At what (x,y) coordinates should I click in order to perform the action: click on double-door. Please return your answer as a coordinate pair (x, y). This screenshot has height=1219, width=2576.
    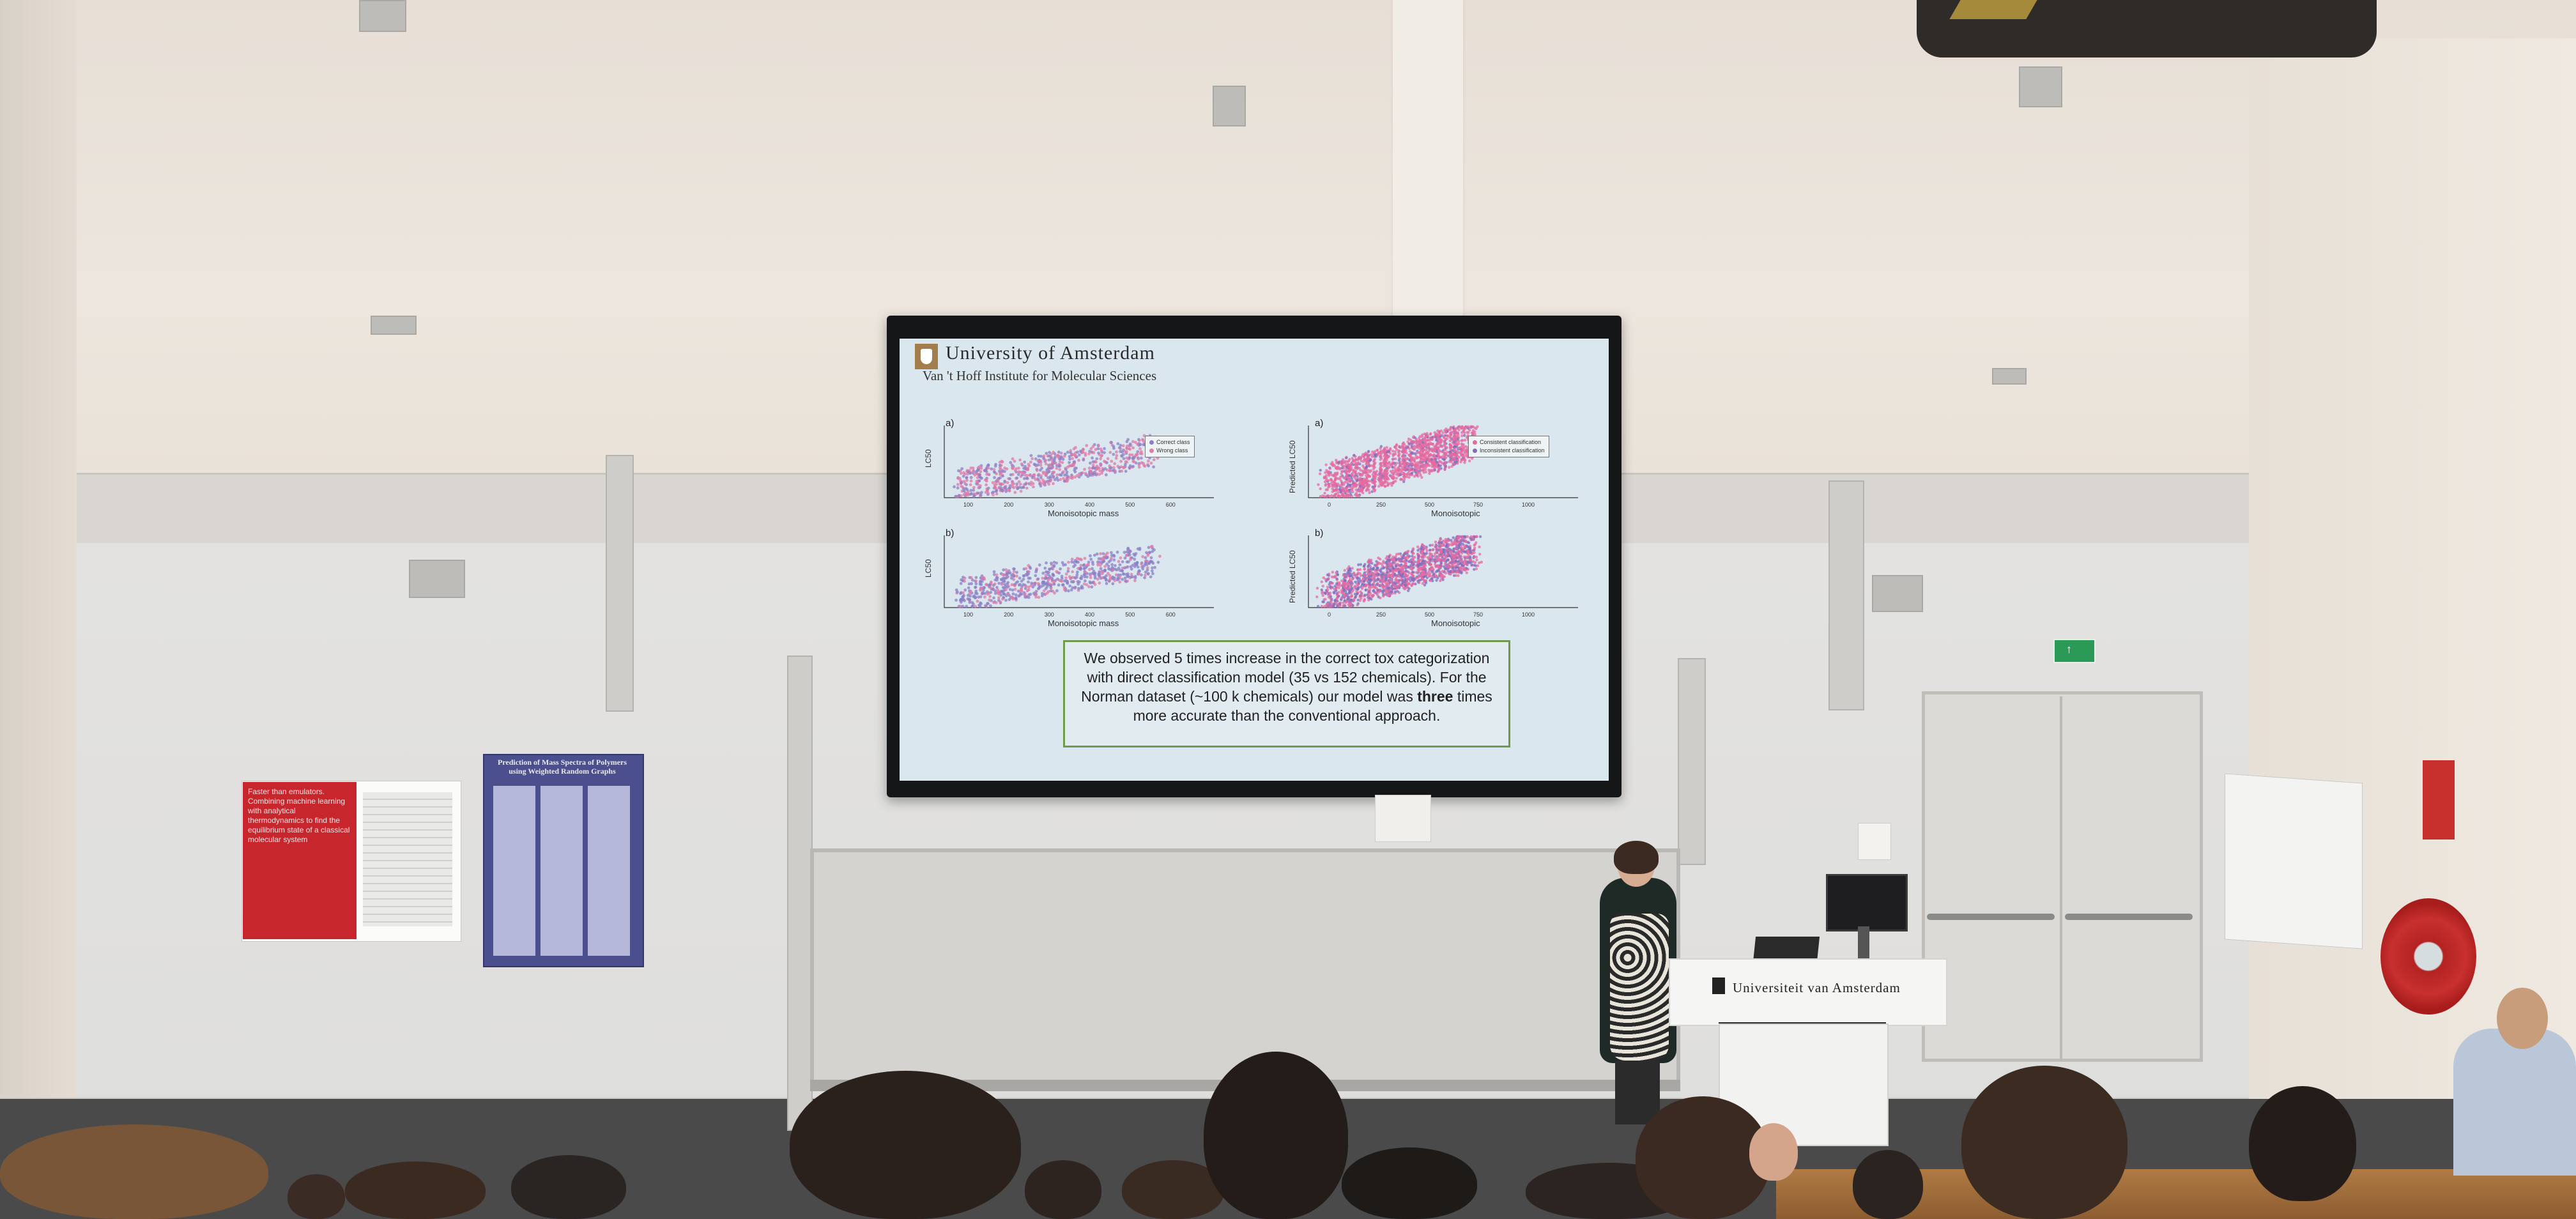
    Looking at the image, I should click on (2062, 876).